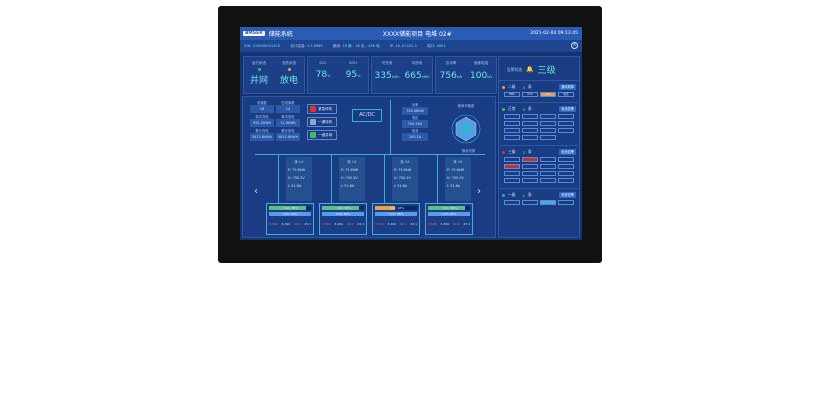 The image size is (824, 401). What do you see at coordinates (566, 94) in the screenshot?
I see `alarm-item: 电表` at bounding box center [566, 94].